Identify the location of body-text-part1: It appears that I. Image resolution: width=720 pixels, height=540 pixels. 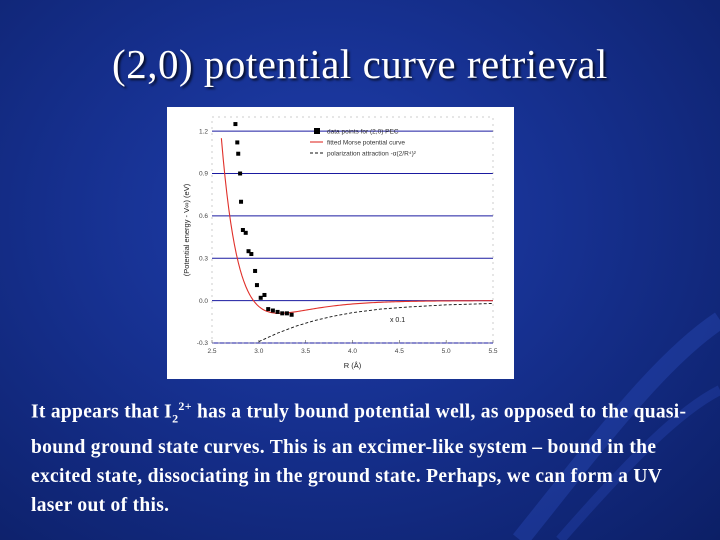
(102, 412).